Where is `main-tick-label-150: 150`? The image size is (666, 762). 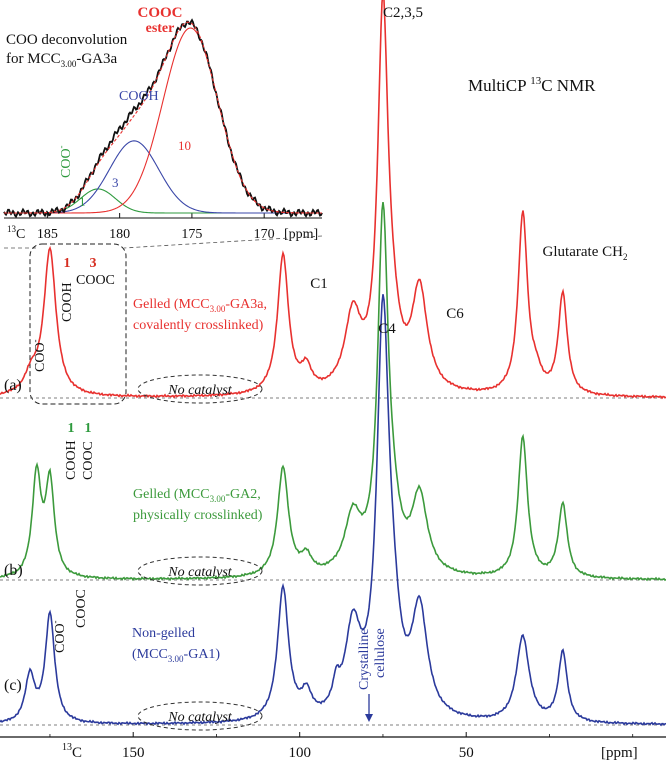 main-tick-label-150: 150 is located at coordinates (133, 753).